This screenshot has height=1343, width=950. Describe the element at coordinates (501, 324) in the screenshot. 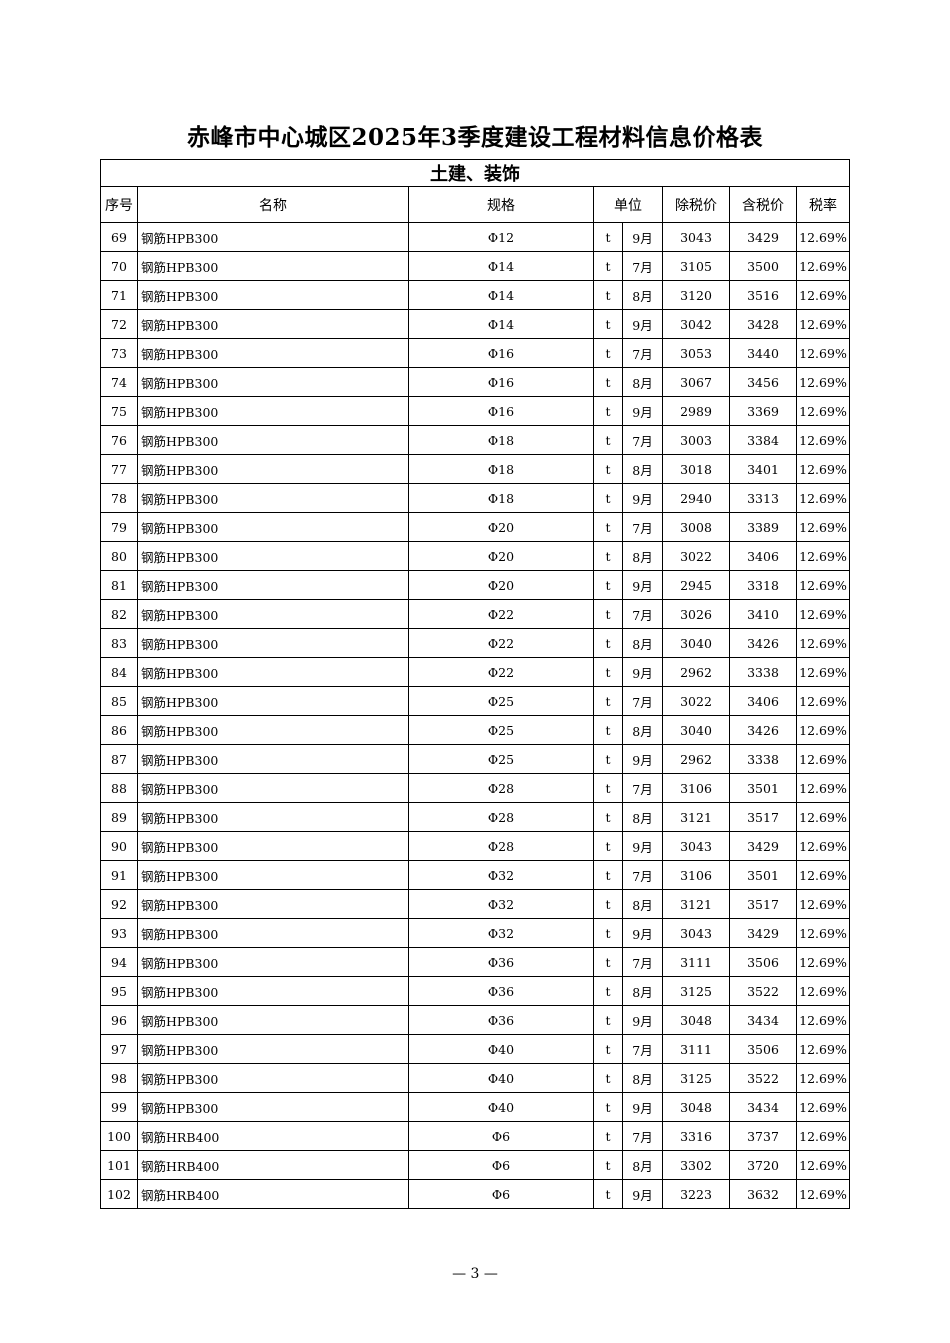

I see `cell-spec: Φ14` at that location.